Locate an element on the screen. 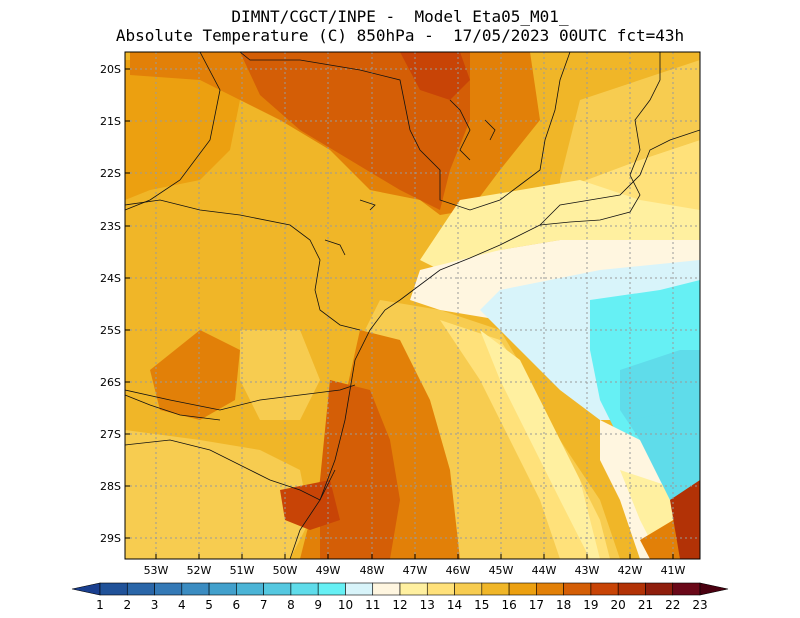 This screenshot has width=800, height=618. lake-shapes is located at coordinates (410, 177).